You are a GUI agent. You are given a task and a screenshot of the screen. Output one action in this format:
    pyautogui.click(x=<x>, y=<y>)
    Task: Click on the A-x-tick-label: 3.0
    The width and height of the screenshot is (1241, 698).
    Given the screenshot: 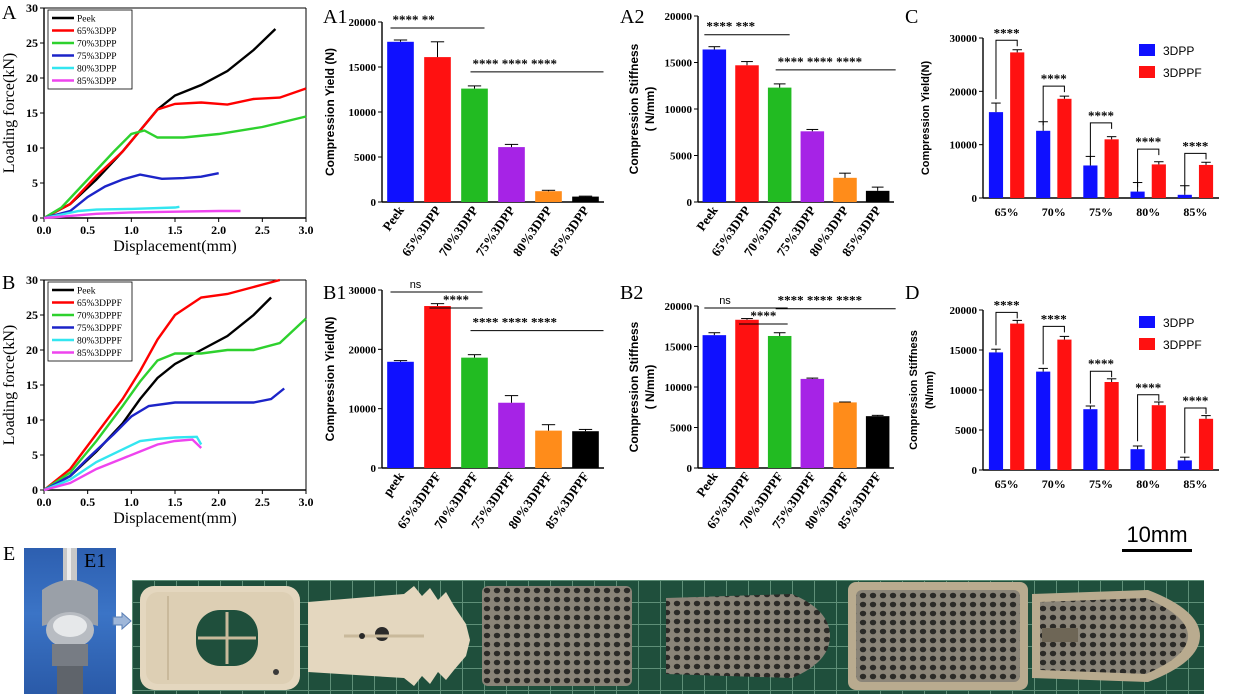 What is the action you would take?
    pyautogui.click(x=306, y=230)
    